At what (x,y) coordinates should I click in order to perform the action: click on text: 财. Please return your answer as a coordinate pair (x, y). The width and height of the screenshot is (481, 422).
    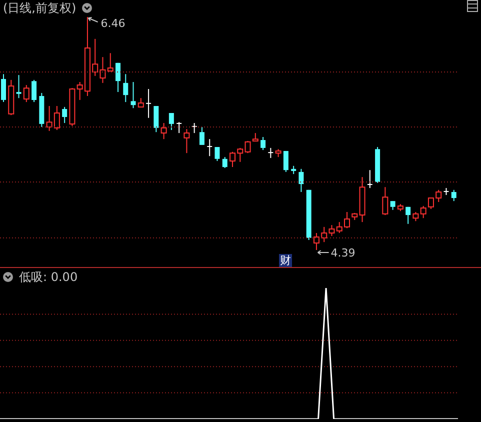
    Looking at the image, I should click on (285, 260).